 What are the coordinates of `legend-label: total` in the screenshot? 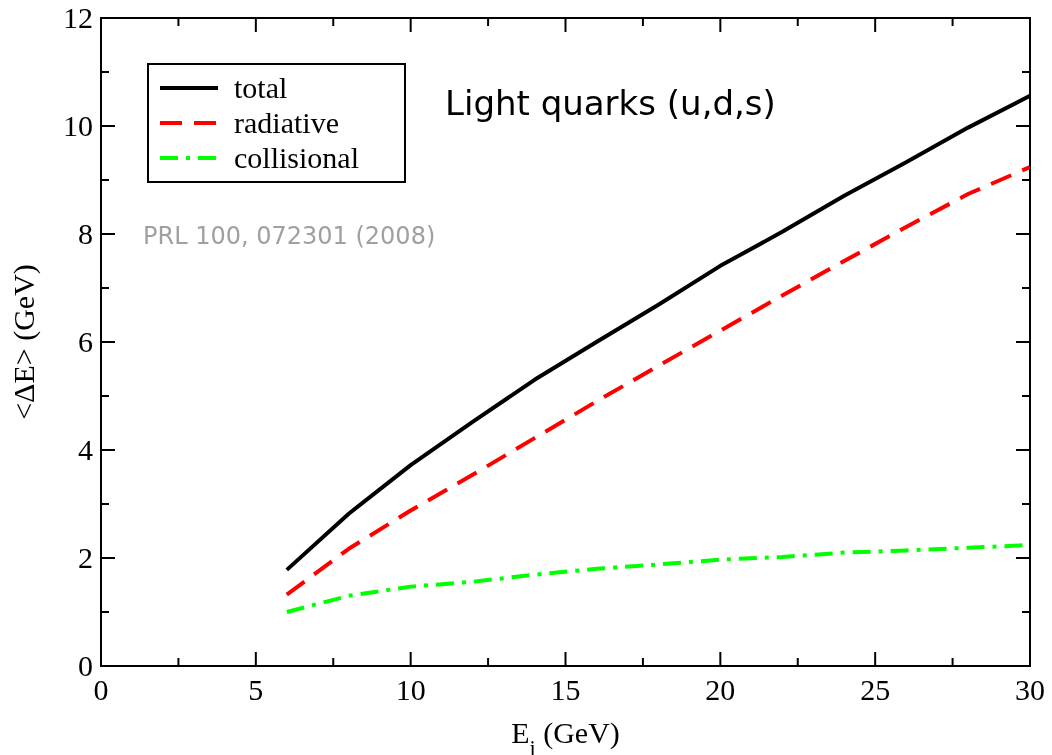 It's located at (261, 87).